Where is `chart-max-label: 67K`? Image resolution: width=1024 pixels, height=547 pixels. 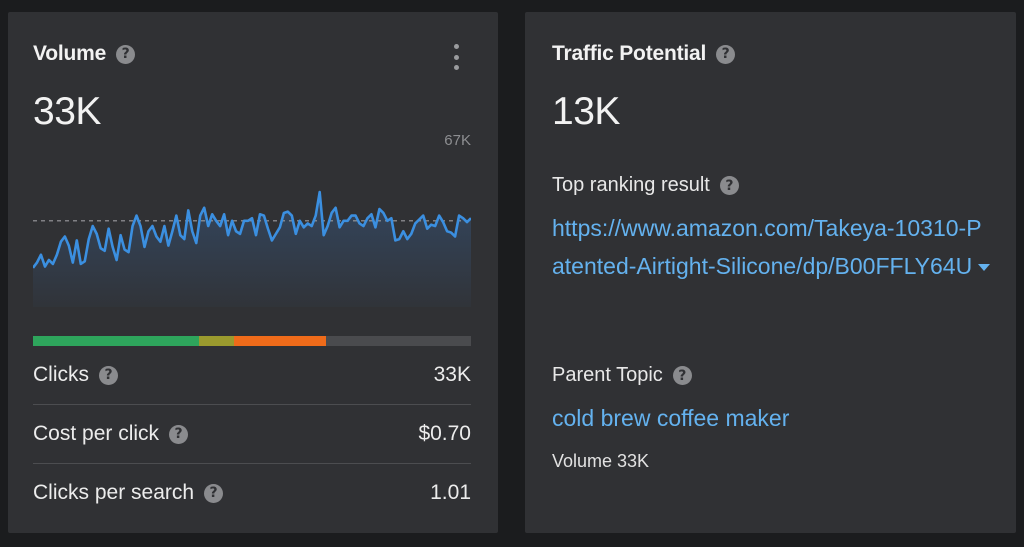
chart-max-label: 67K is located at coordinates (457, 140).